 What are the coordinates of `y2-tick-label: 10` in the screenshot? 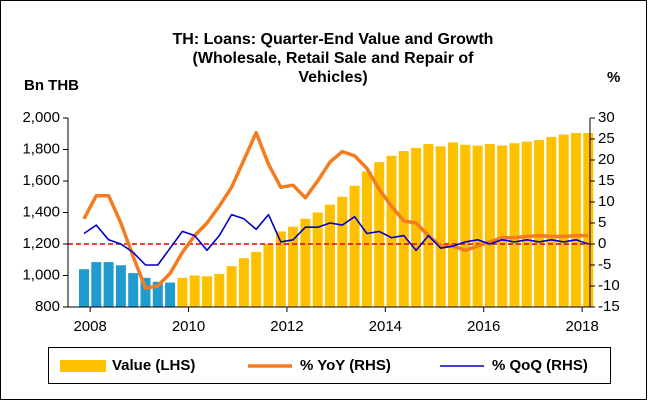 It's located at (606, 201).